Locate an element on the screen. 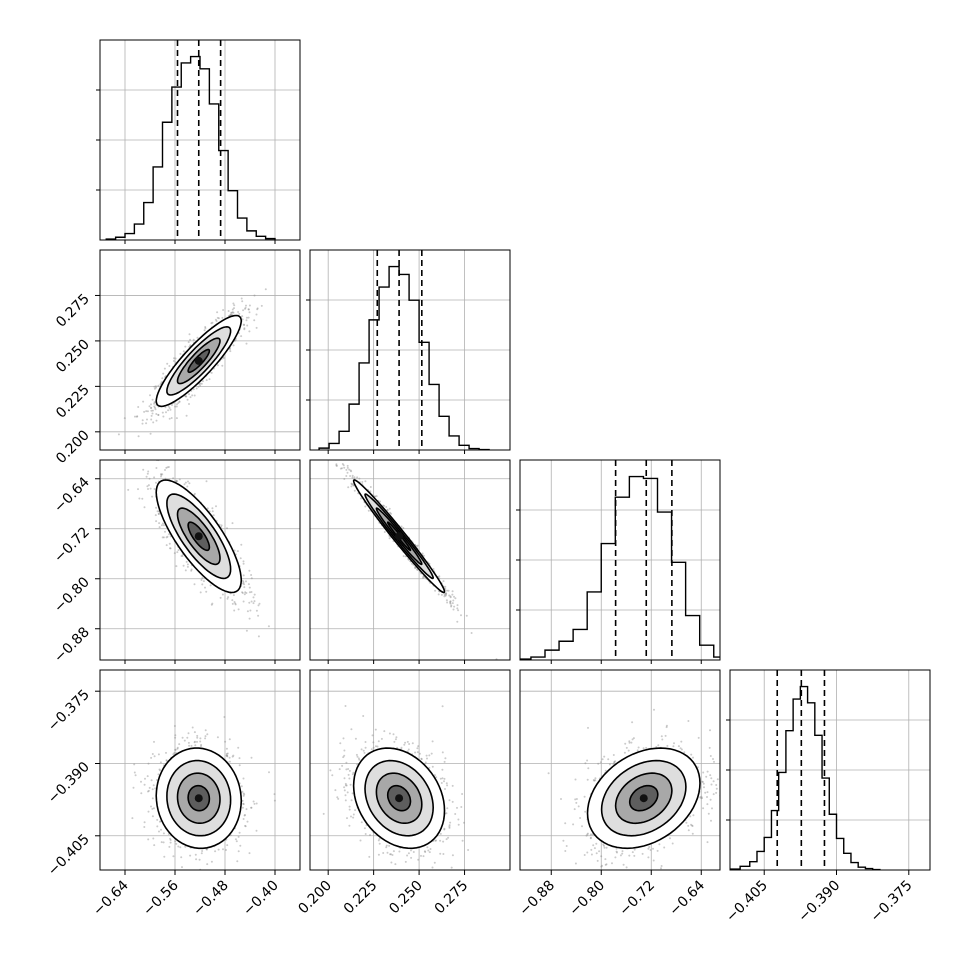 The height and width of the screenshot is (970, 970). marginal-histogram-p0 is located at coordinates (200, 140).